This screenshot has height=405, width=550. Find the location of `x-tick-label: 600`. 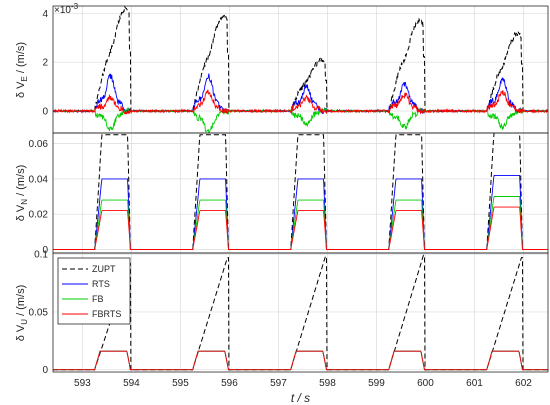

x-tick-label: 600 is located at coordinates (425, 383).